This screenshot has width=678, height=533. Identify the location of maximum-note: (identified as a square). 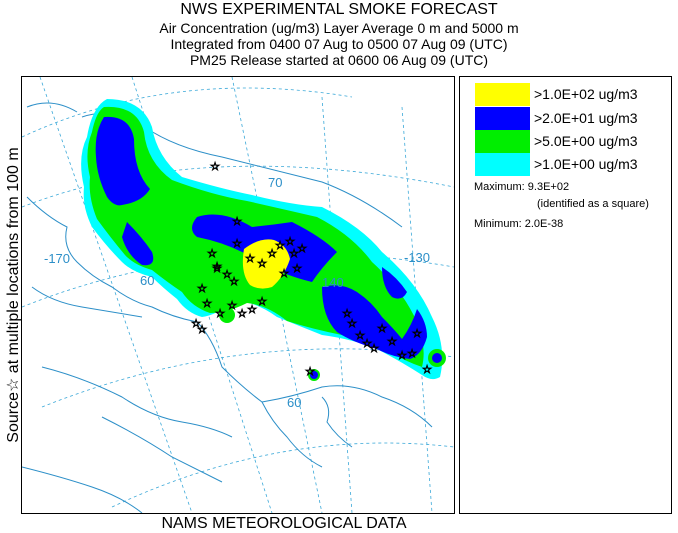
(593, 204).